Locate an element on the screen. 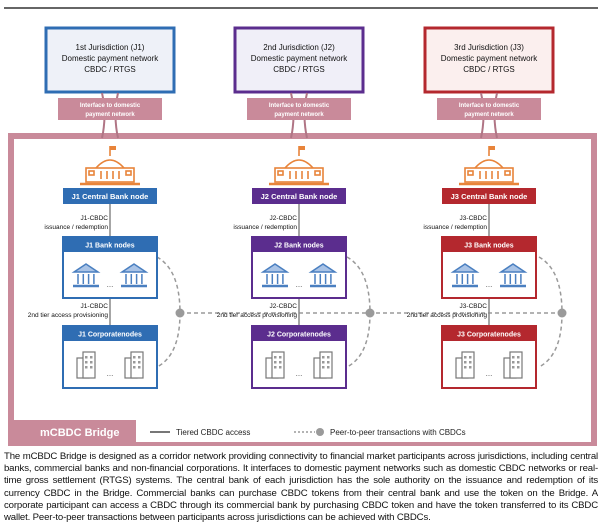 The height and width of the screenshot is (526, 600). corporate-nodes-label: J3 Corporatenodes is located at coordinates (489, 335).